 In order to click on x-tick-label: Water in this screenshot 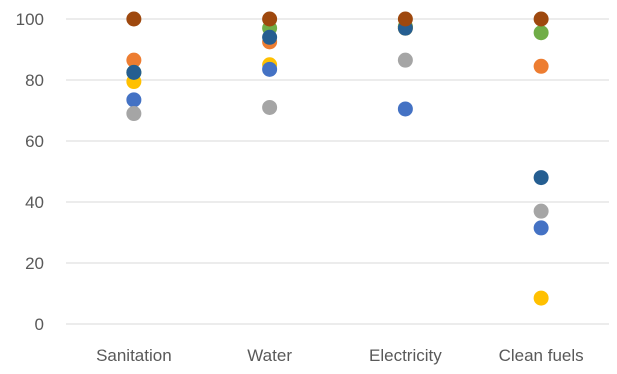, I will do `click(269, 355)`.